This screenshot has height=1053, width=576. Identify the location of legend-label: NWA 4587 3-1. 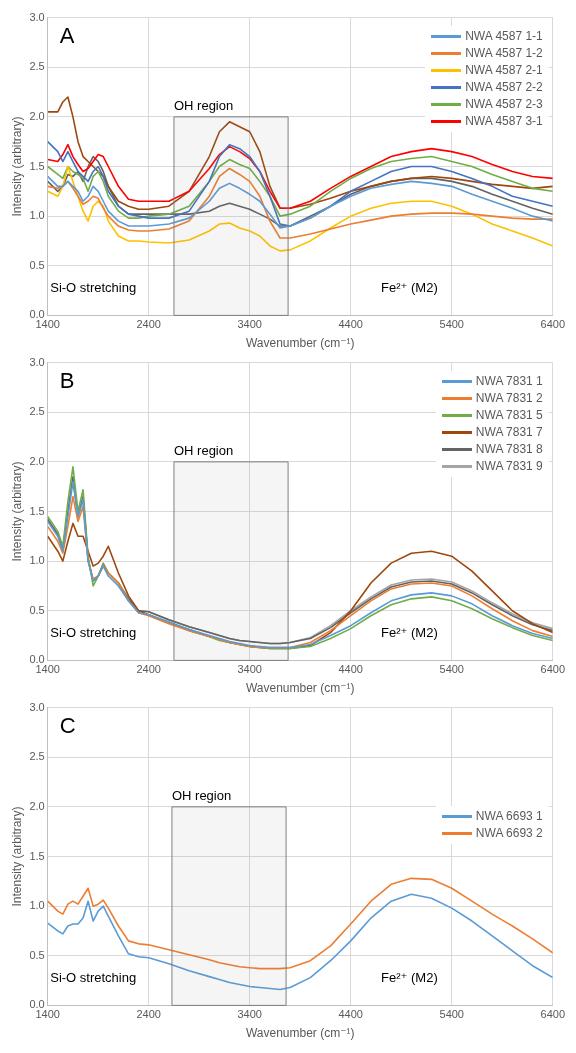
(504, 121).